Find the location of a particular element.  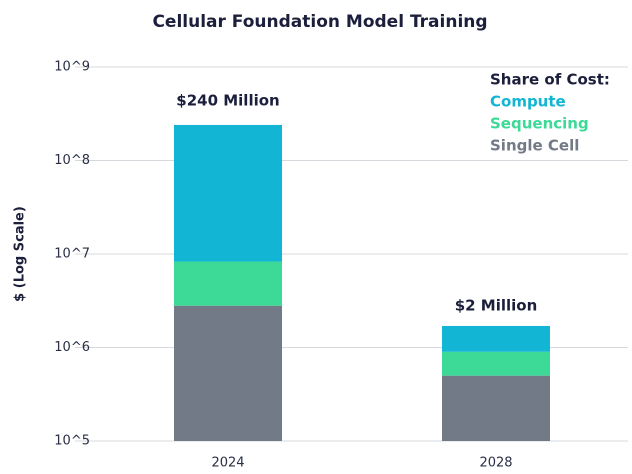

y-tick-label: 10^5 is located at coordinates (72, 441).